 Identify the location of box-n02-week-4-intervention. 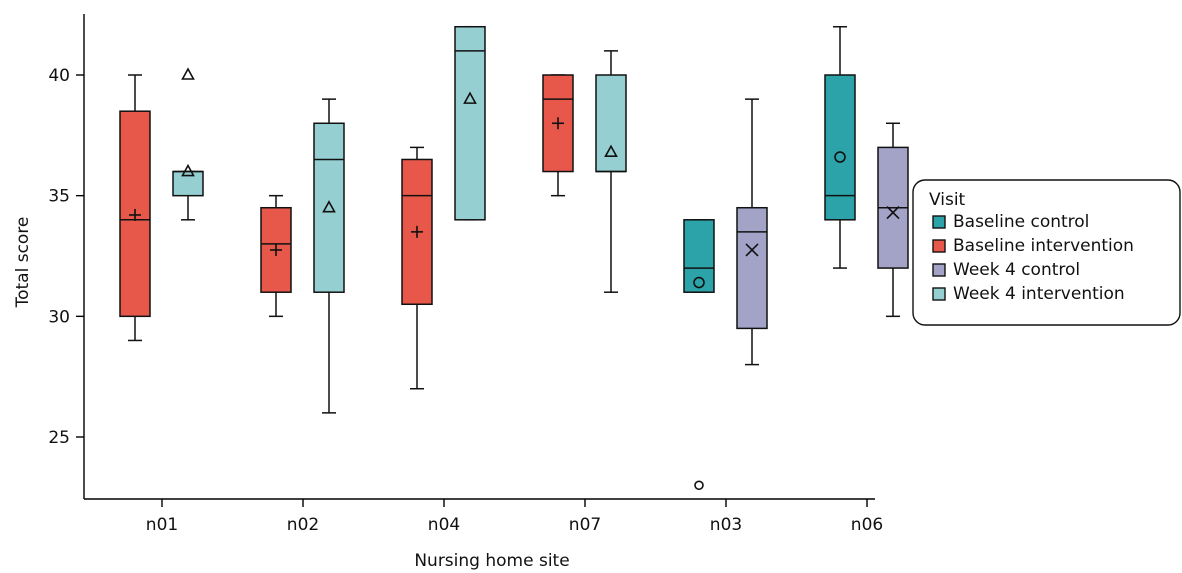
(329, 256).